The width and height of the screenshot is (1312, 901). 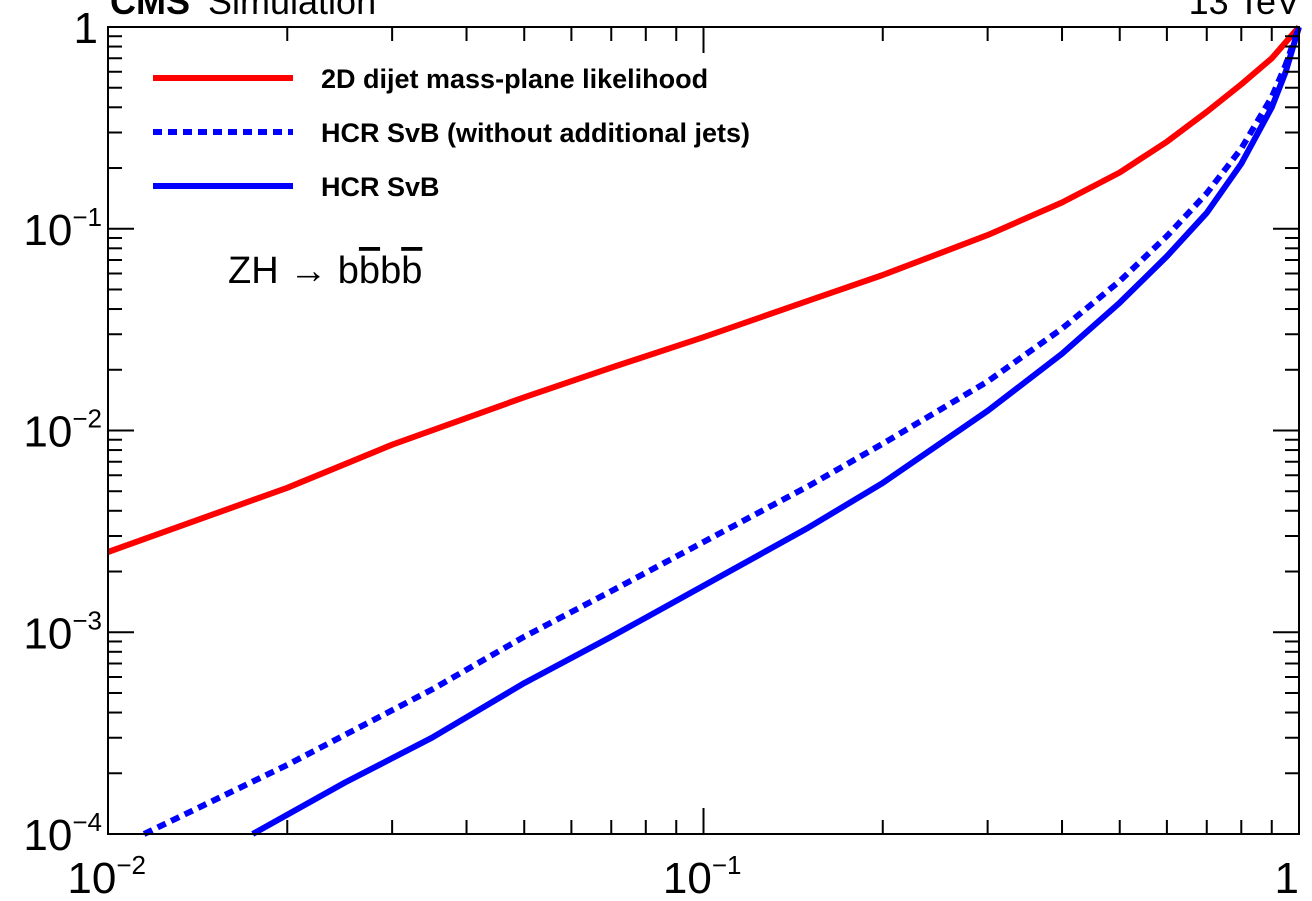 What do you see at coordinates (1287, 877) in the screenshot?
I see `x-tick-label: 1` at bounding box center [1287, 877].